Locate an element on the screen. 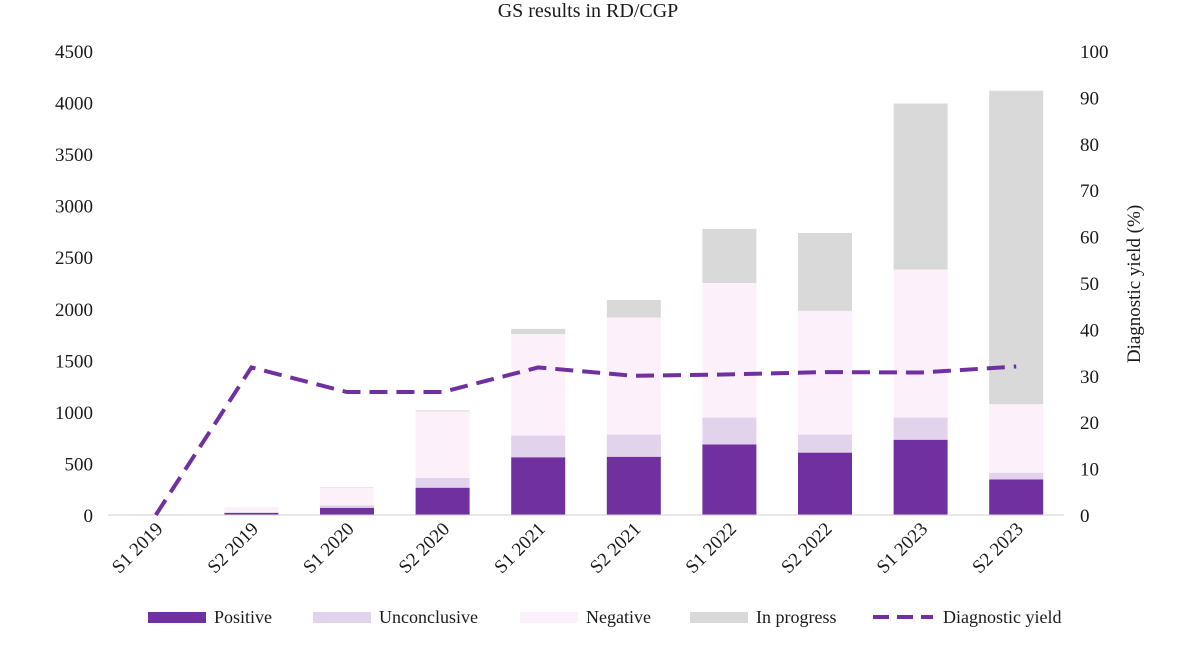 This screenshot has width=1200, height=652. x-tick-label: S1 2019 is located at coordinates (137, 548).